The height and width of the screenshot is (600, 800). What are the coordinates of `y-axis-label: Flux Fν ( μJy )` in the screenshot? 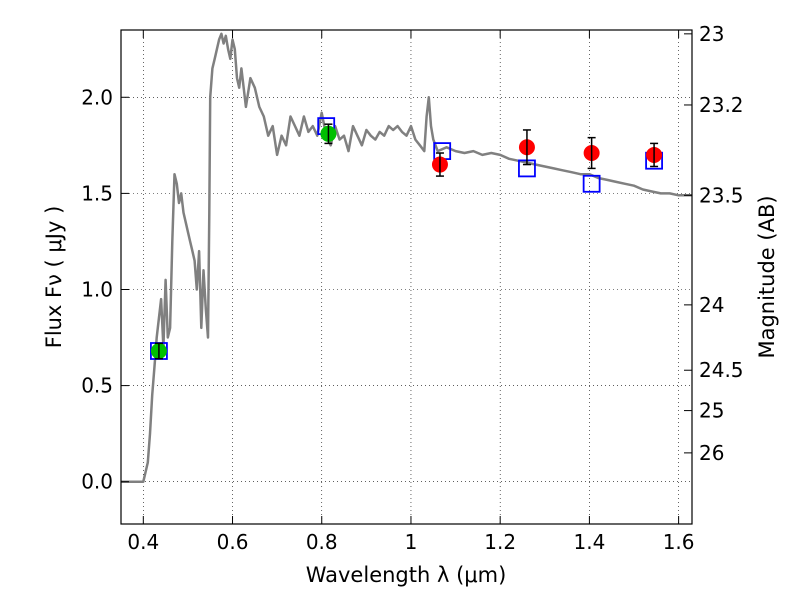 It's located at (54, 277).